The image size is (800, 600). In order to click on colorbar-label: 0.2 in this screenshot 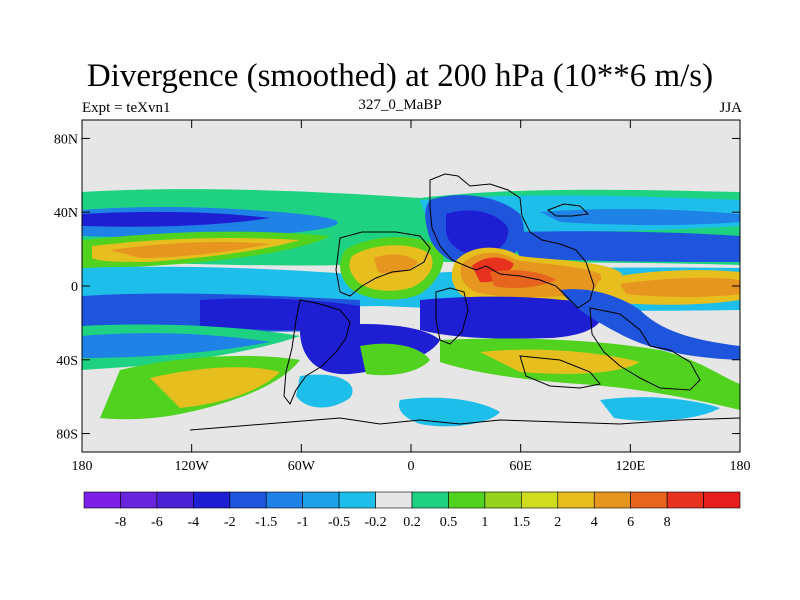, I will do `click(412, 522)`.